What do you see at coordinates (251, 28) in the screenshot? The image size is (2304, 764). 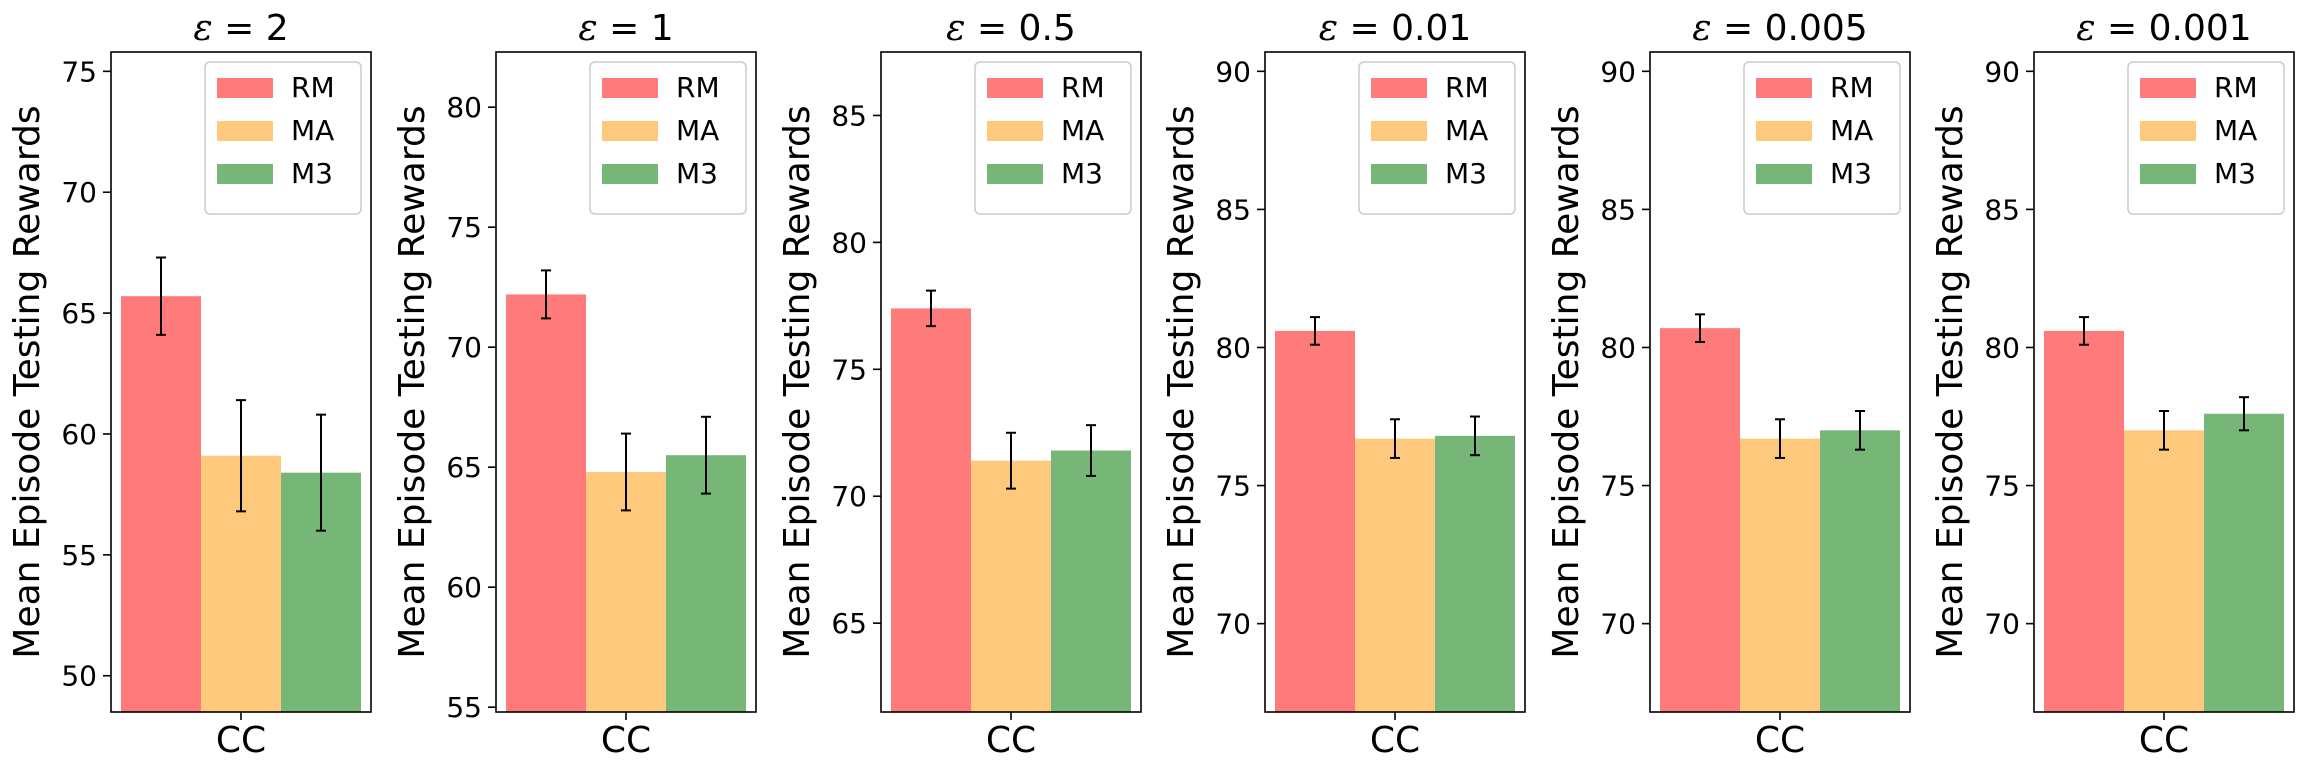 I see `title-value: = 2` at bounding box center [251, 28].